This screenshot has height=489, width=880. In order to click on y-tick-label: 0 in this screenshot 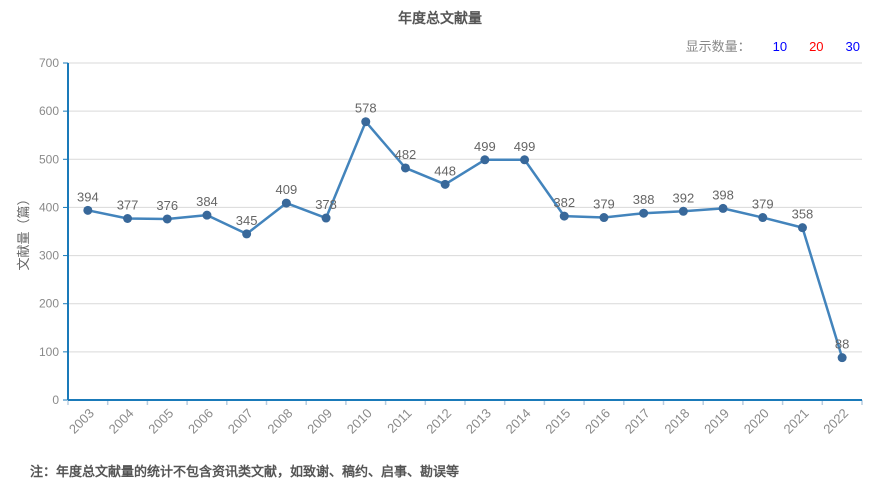, I will do `click(55, 400)`.